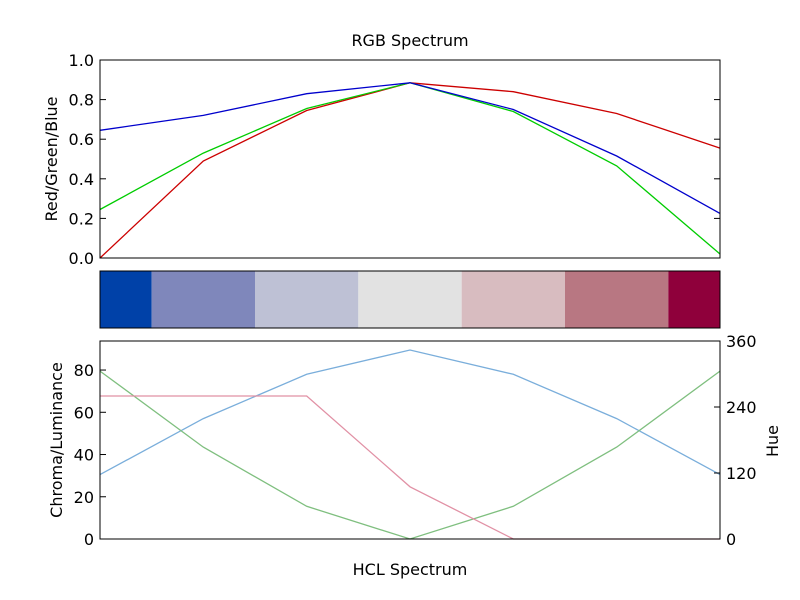  What do you see at coordinates (81, 60) in the screenshot?
I see `rgb-y-tick-label: 1.0` at bounding box center [81, 60].